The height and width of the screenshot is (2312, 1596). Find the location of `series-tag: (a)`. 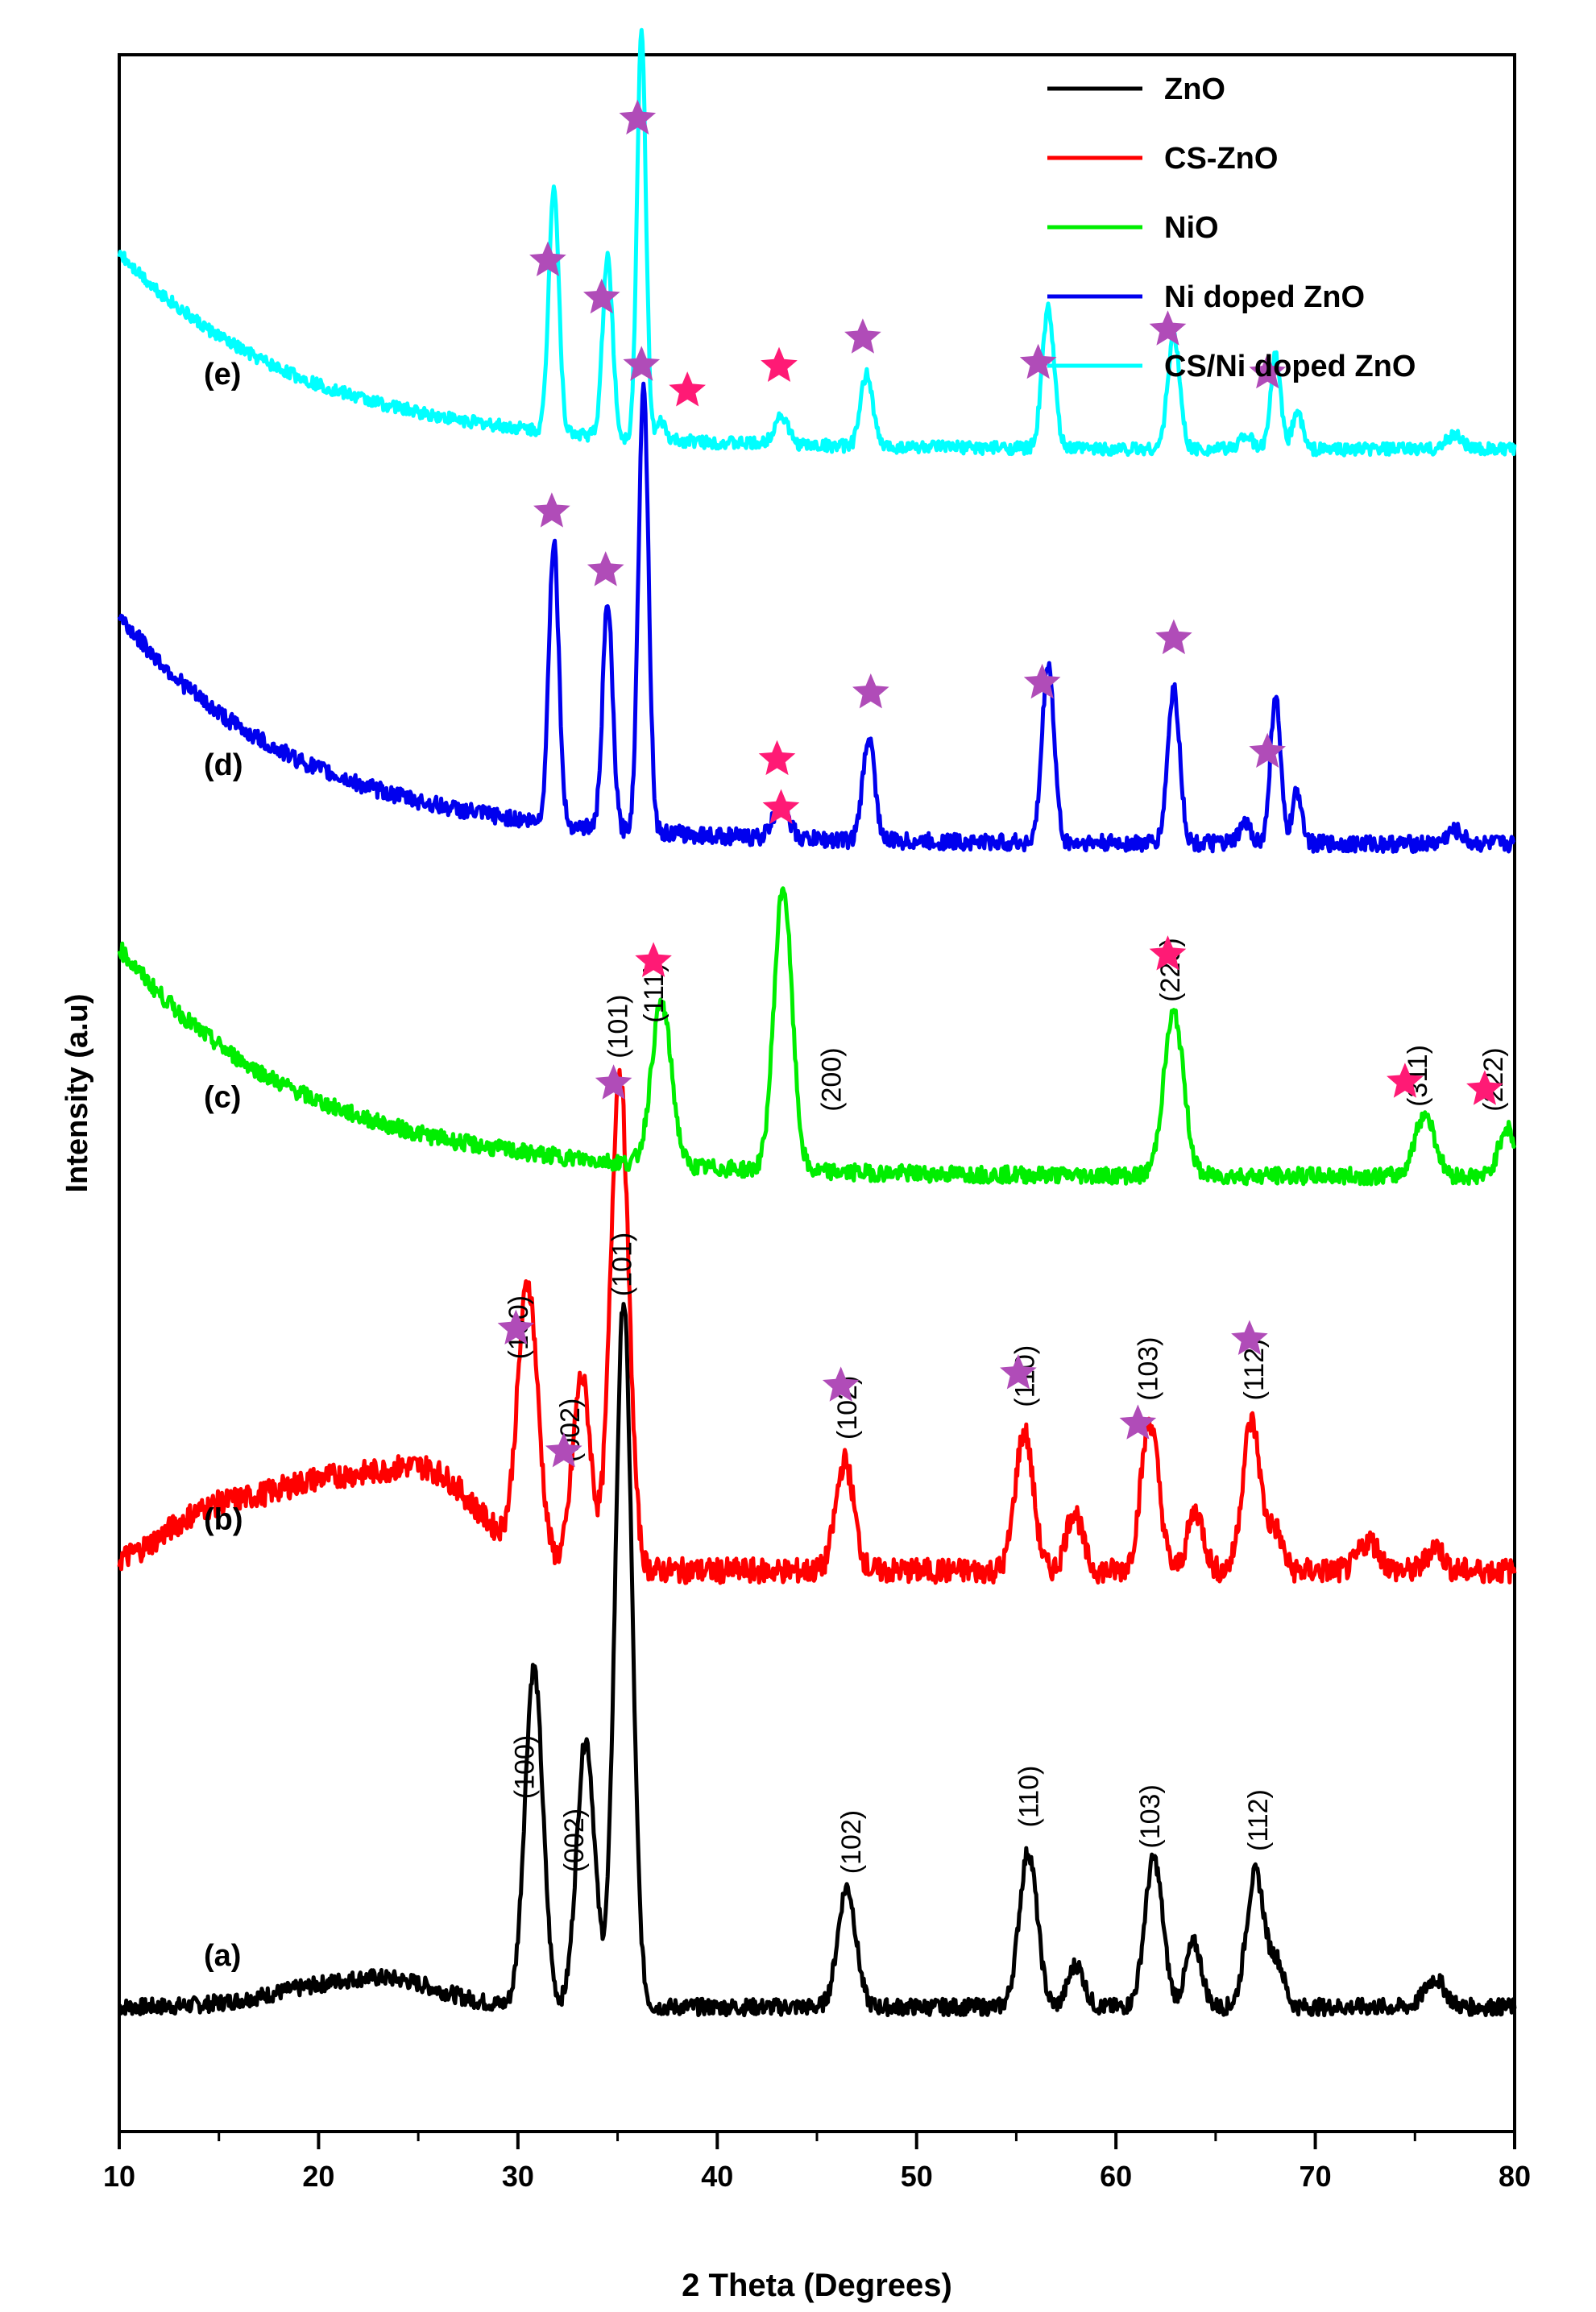

series-tag: (a) is located at coordinates (222, 1956).